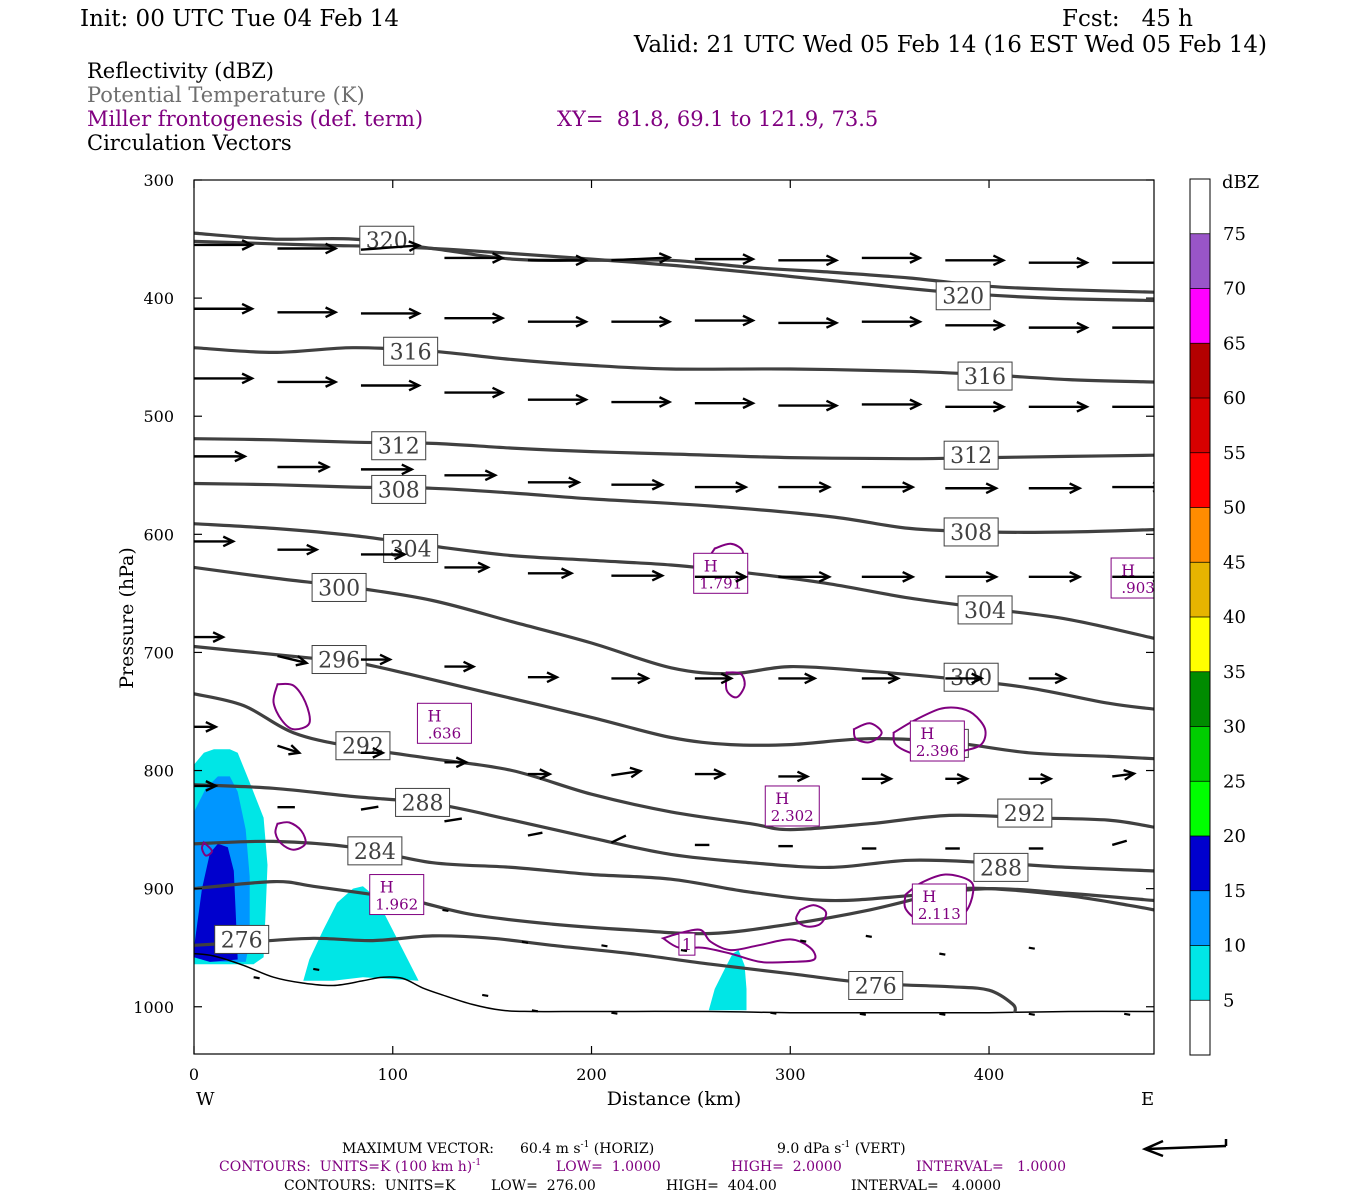  What do you see at coordinates (1234, 562) in the screenshot?
I see `colorbar-label: 45` at bounding box center [1234, 562].